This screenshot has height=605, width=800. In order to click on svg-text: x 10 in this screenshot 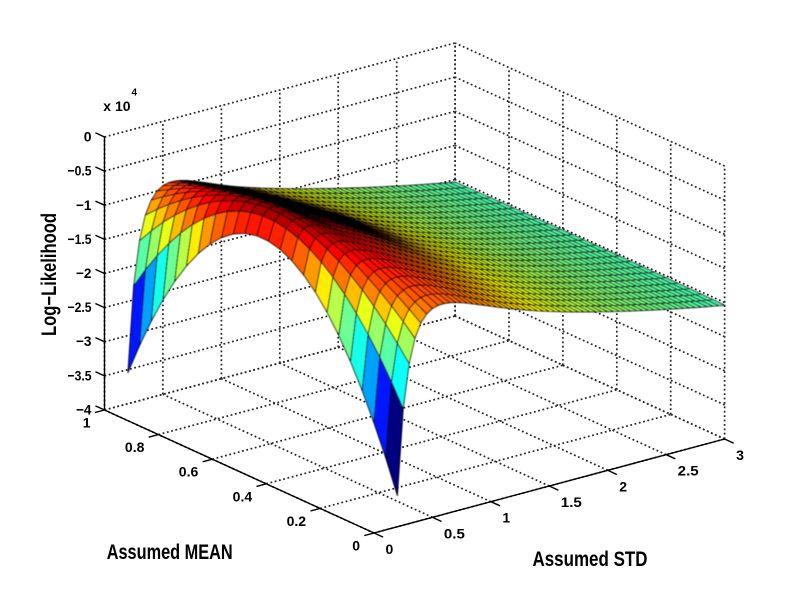, I will do `click(116, 106)`.